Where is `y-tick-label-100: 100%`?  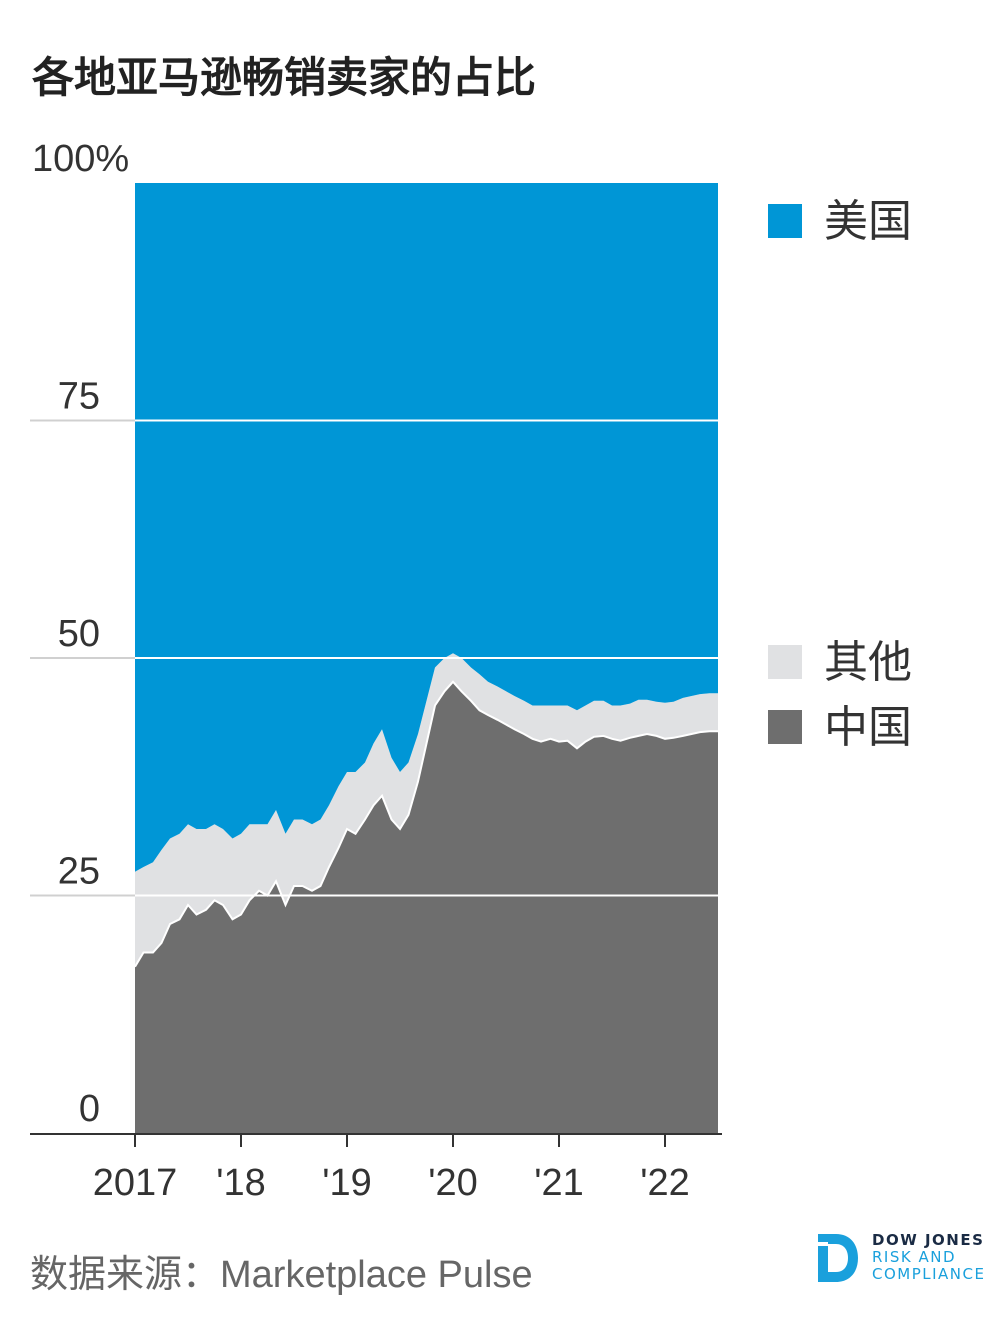
y-tick-label-100: 100% is located at coordinates (80, 159).